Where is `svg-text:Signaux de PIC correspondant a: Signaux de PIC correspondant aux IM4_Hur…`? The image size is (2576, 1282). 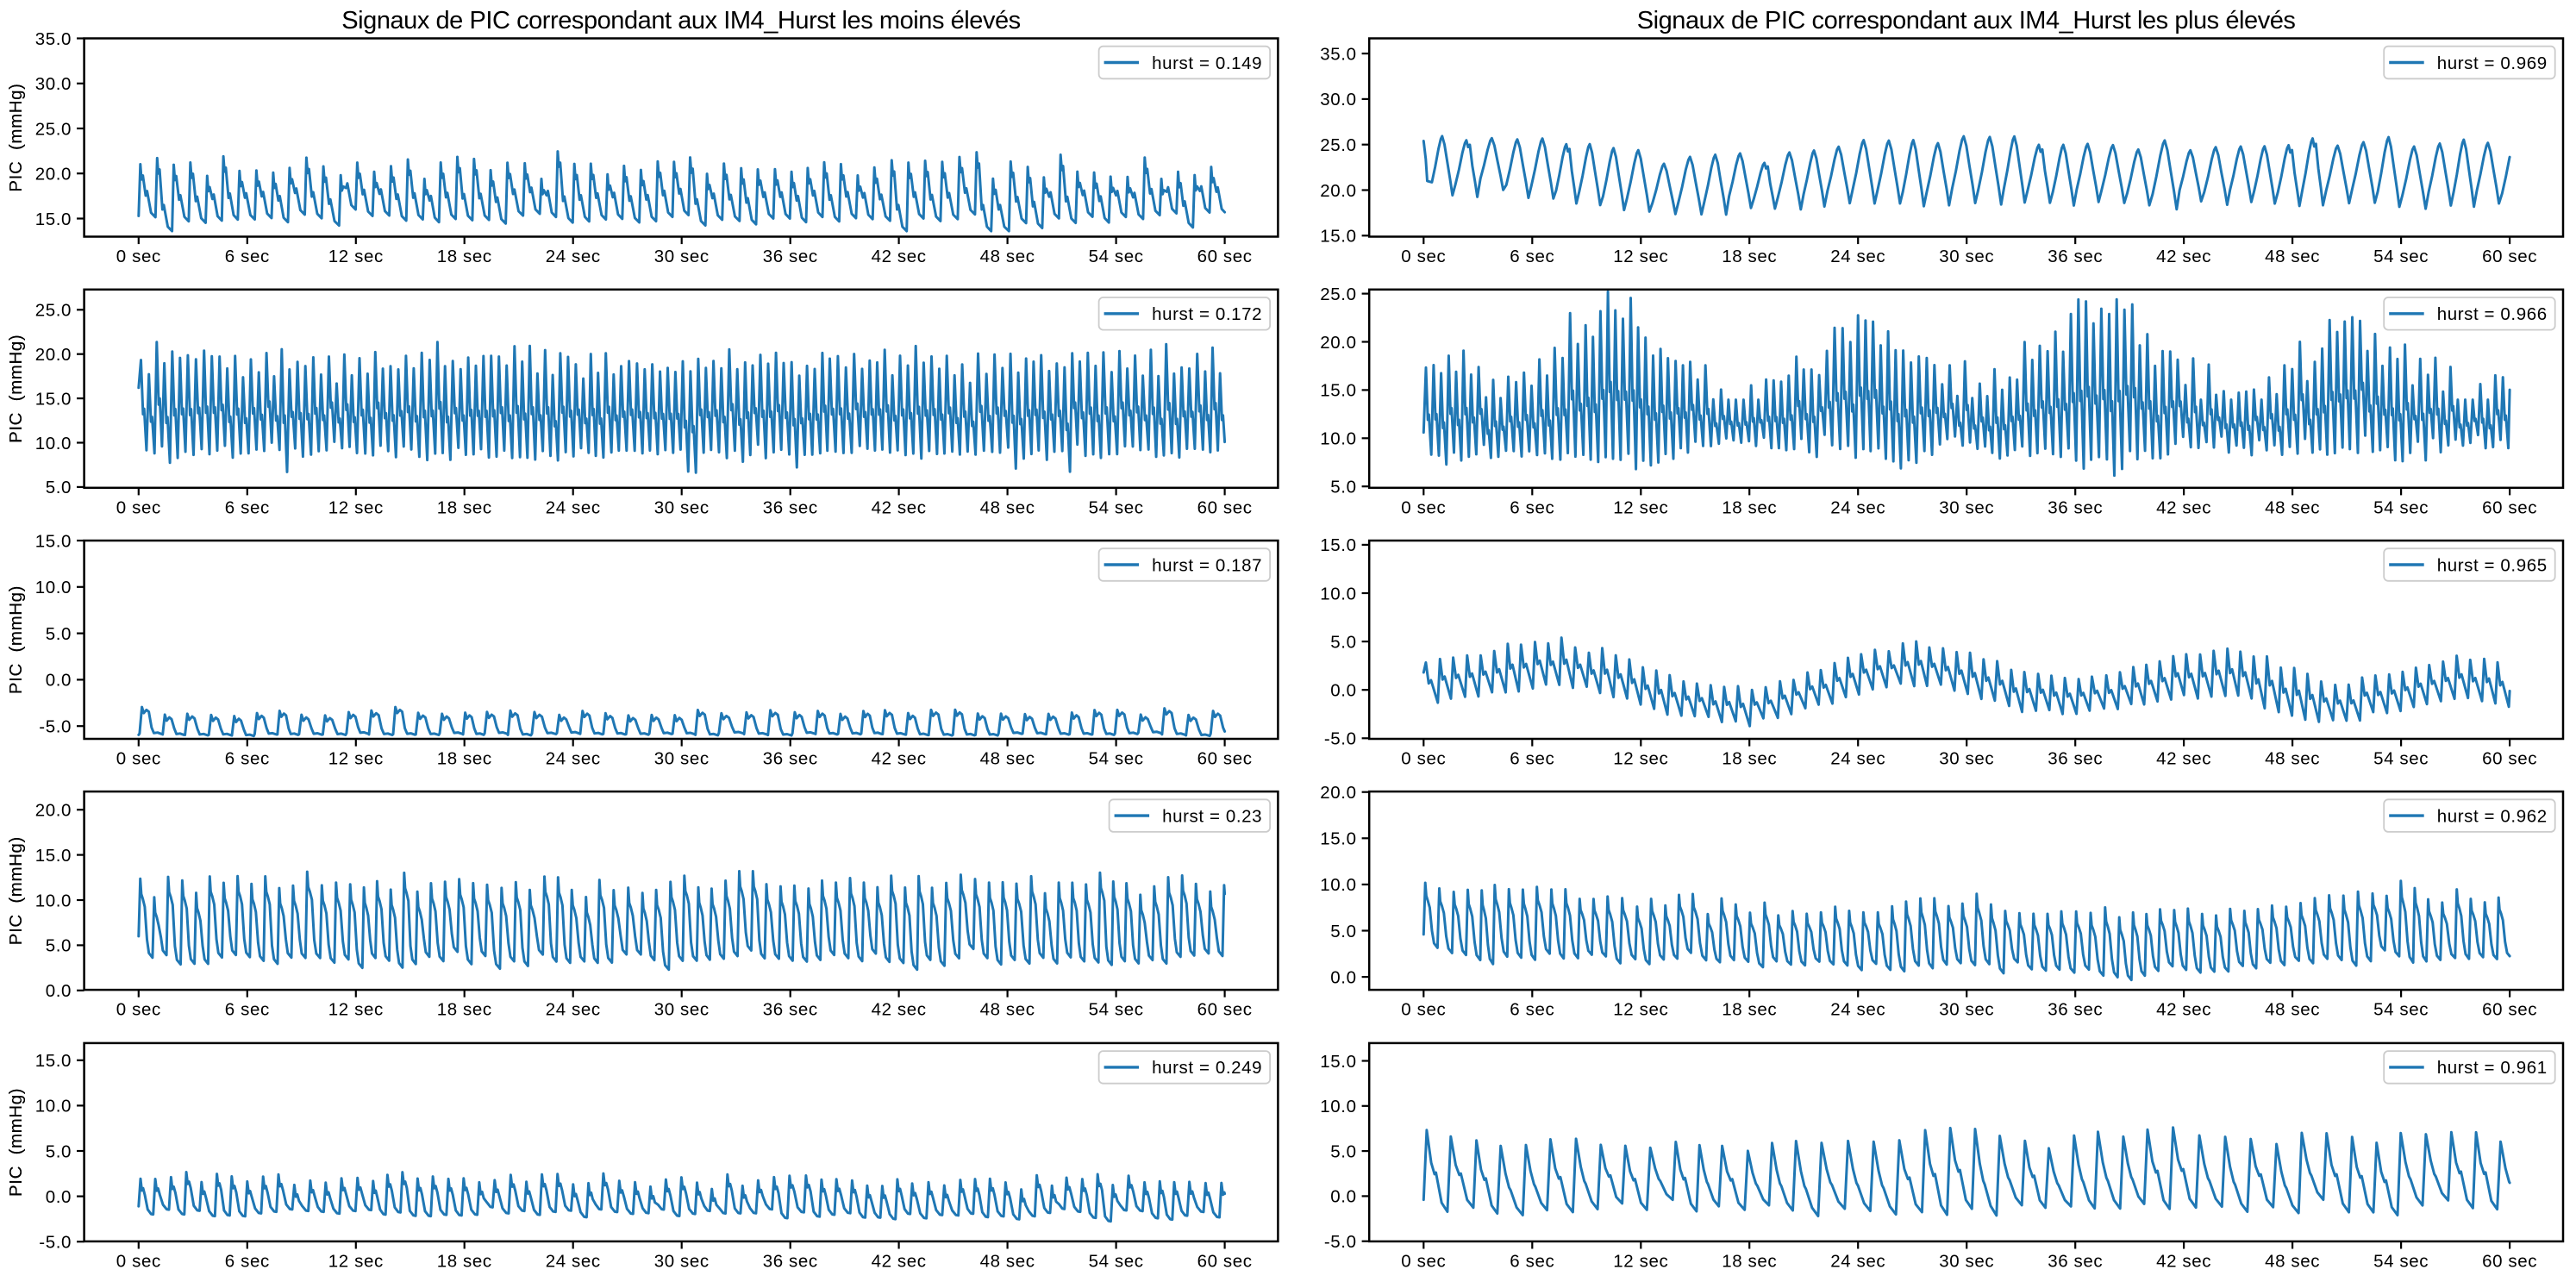
svg-text:Signaux de PIC correspondant a: Signaux de PIC correspondant aux IM4_Hur… is located at coordinates (680, 20).